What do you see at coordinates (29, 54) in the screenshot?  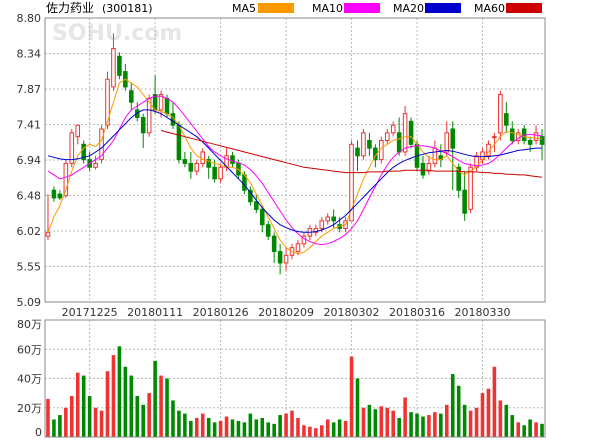 I see `price-tick-label: 8.34` at bounding box center [29, 54].